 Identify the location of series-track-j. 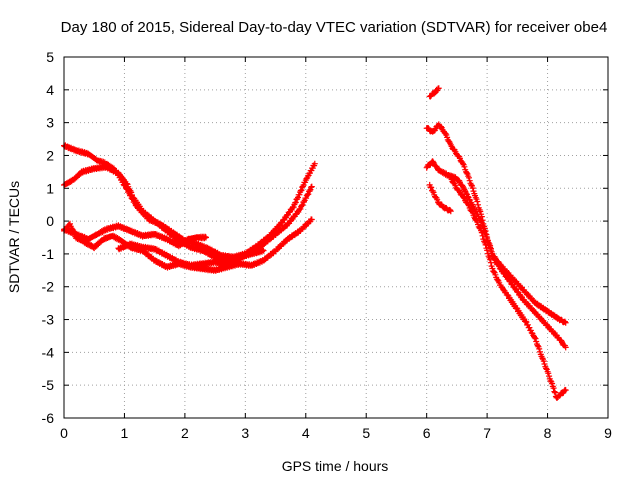
(508, 287).